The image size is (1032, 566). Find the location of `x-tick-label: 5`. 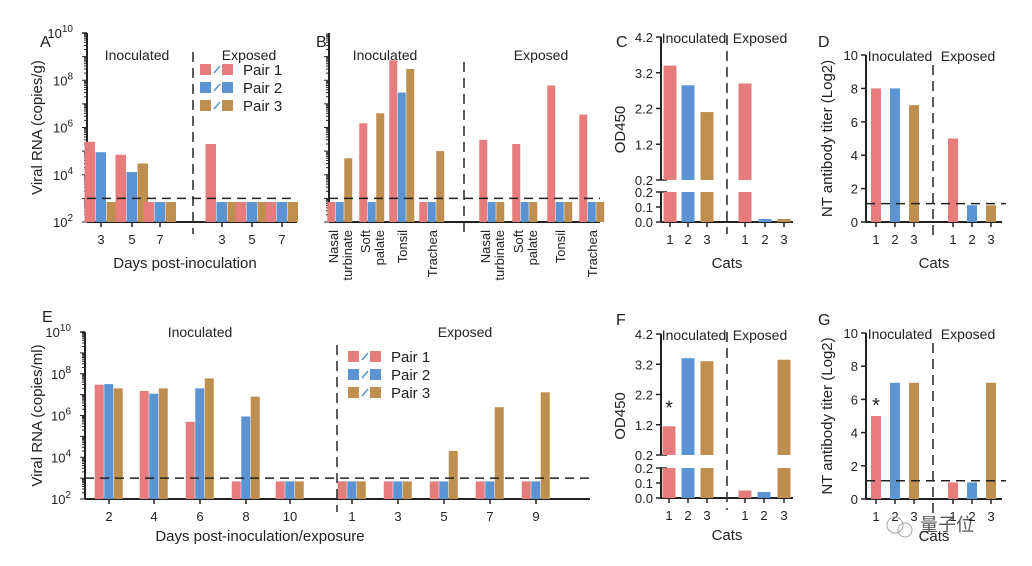

x-tick-label: 5 is located at coordinates (443, 516).